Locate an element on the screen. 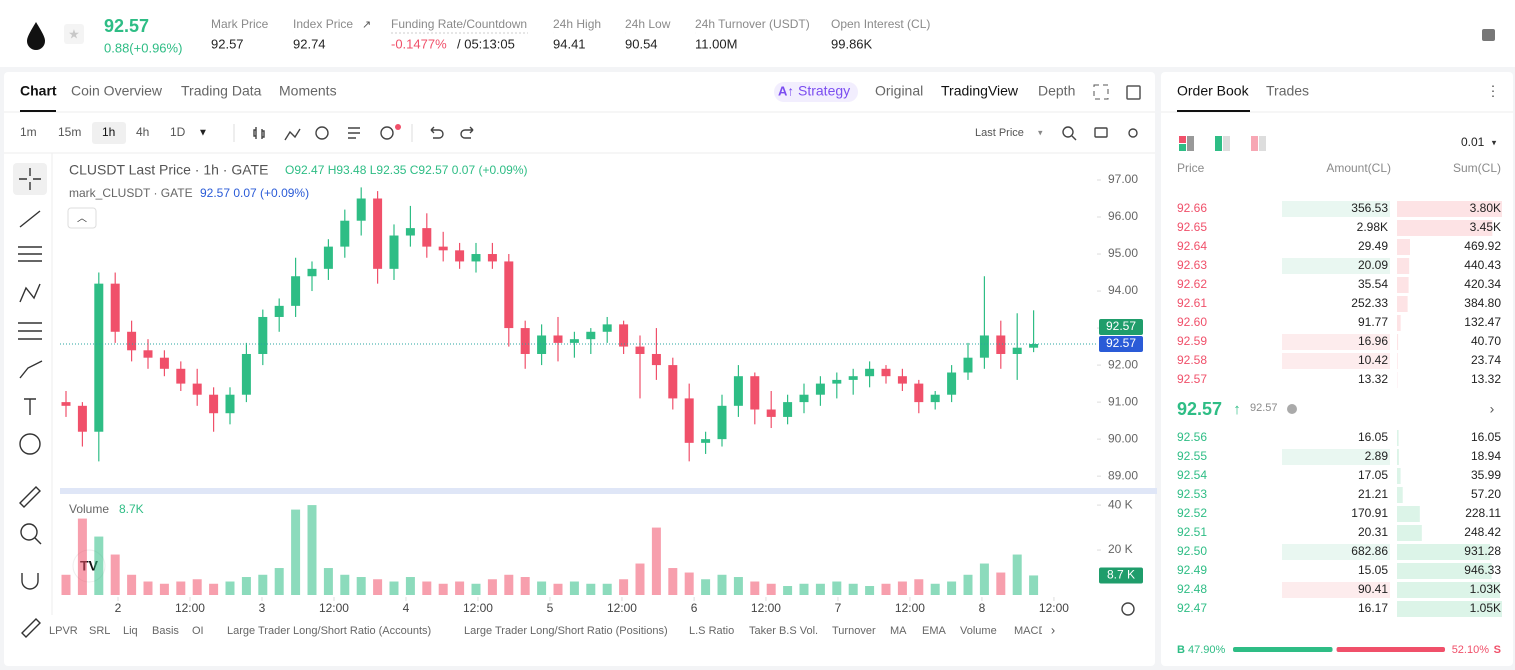 The height and width of the screenshot is (670, 1515). favorite-button is located at coordinates (74, 34).